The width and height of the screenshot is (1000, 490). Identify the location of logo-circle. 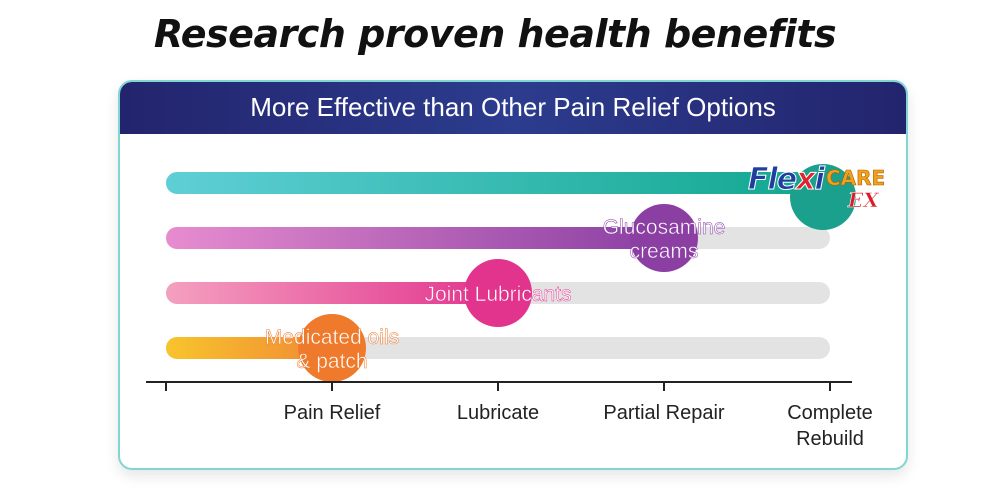
(823, 197).